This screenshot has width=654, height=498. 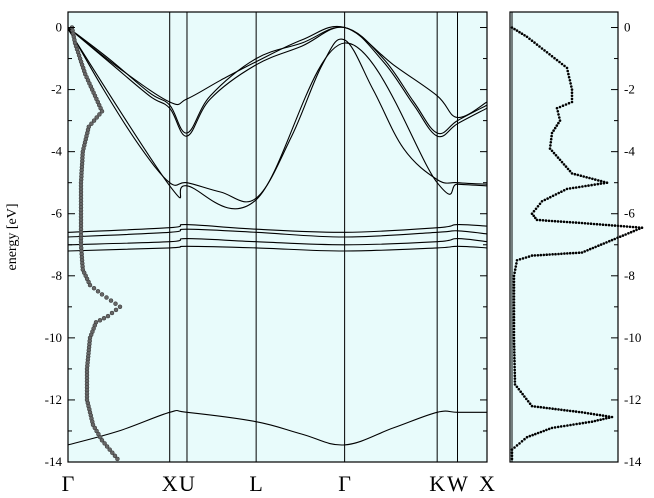 What do you see at coordinates (56, 275) in the screenshot?
I see `y-tick-label-left: -8` at bounding box center [56, 275].